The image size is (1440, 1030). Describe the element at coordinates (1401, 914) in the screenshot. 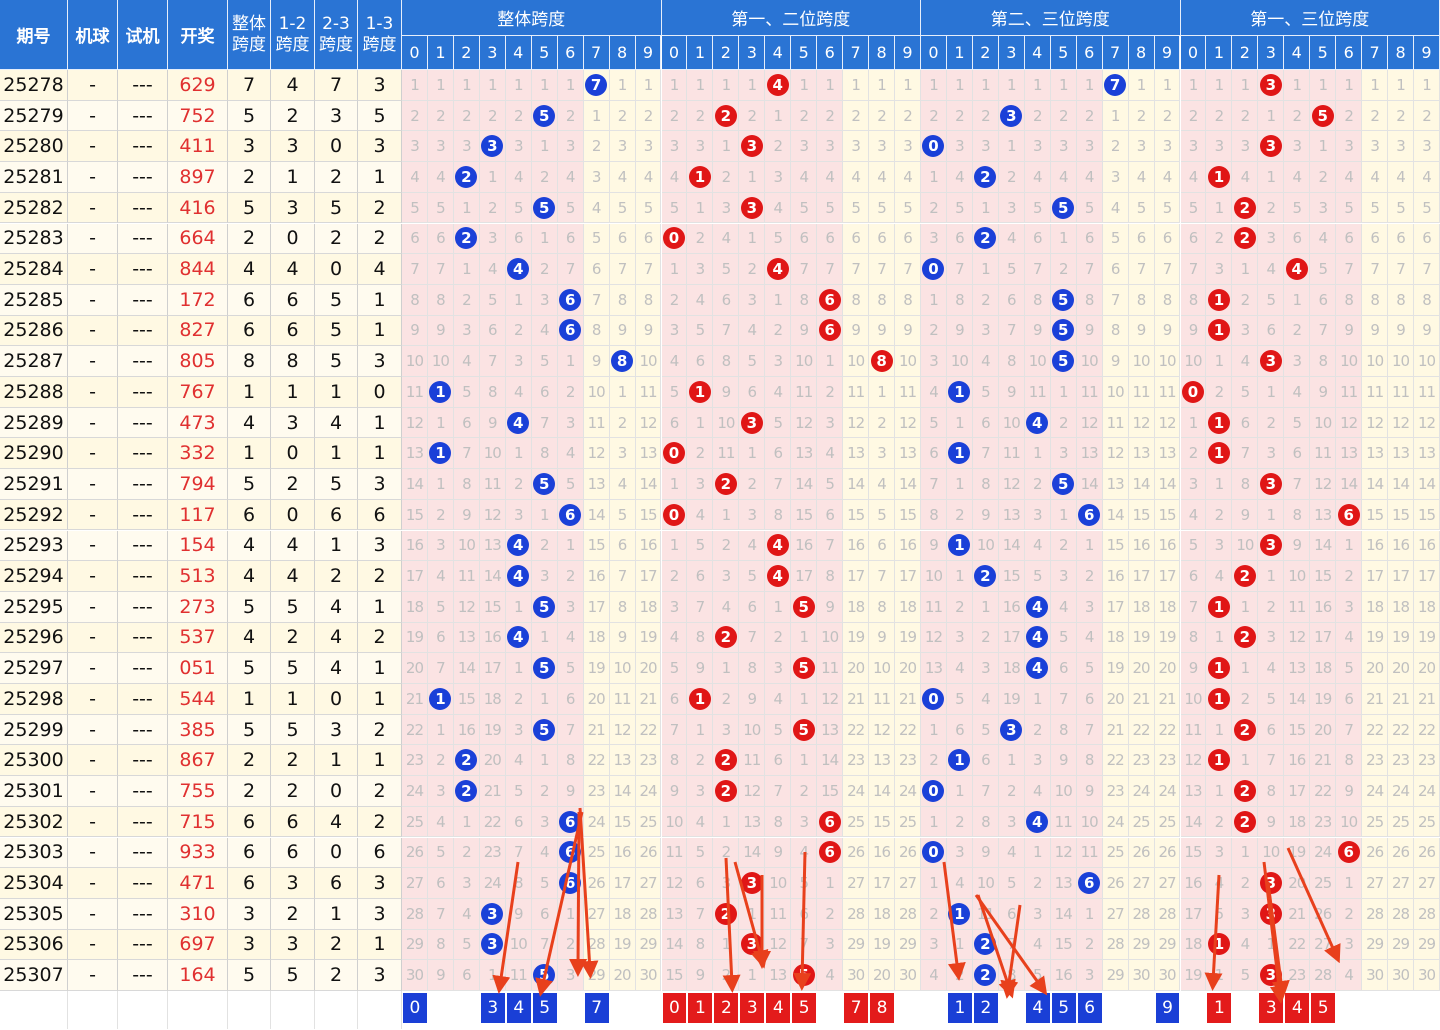

I see `miss-cell: 28` at that location.